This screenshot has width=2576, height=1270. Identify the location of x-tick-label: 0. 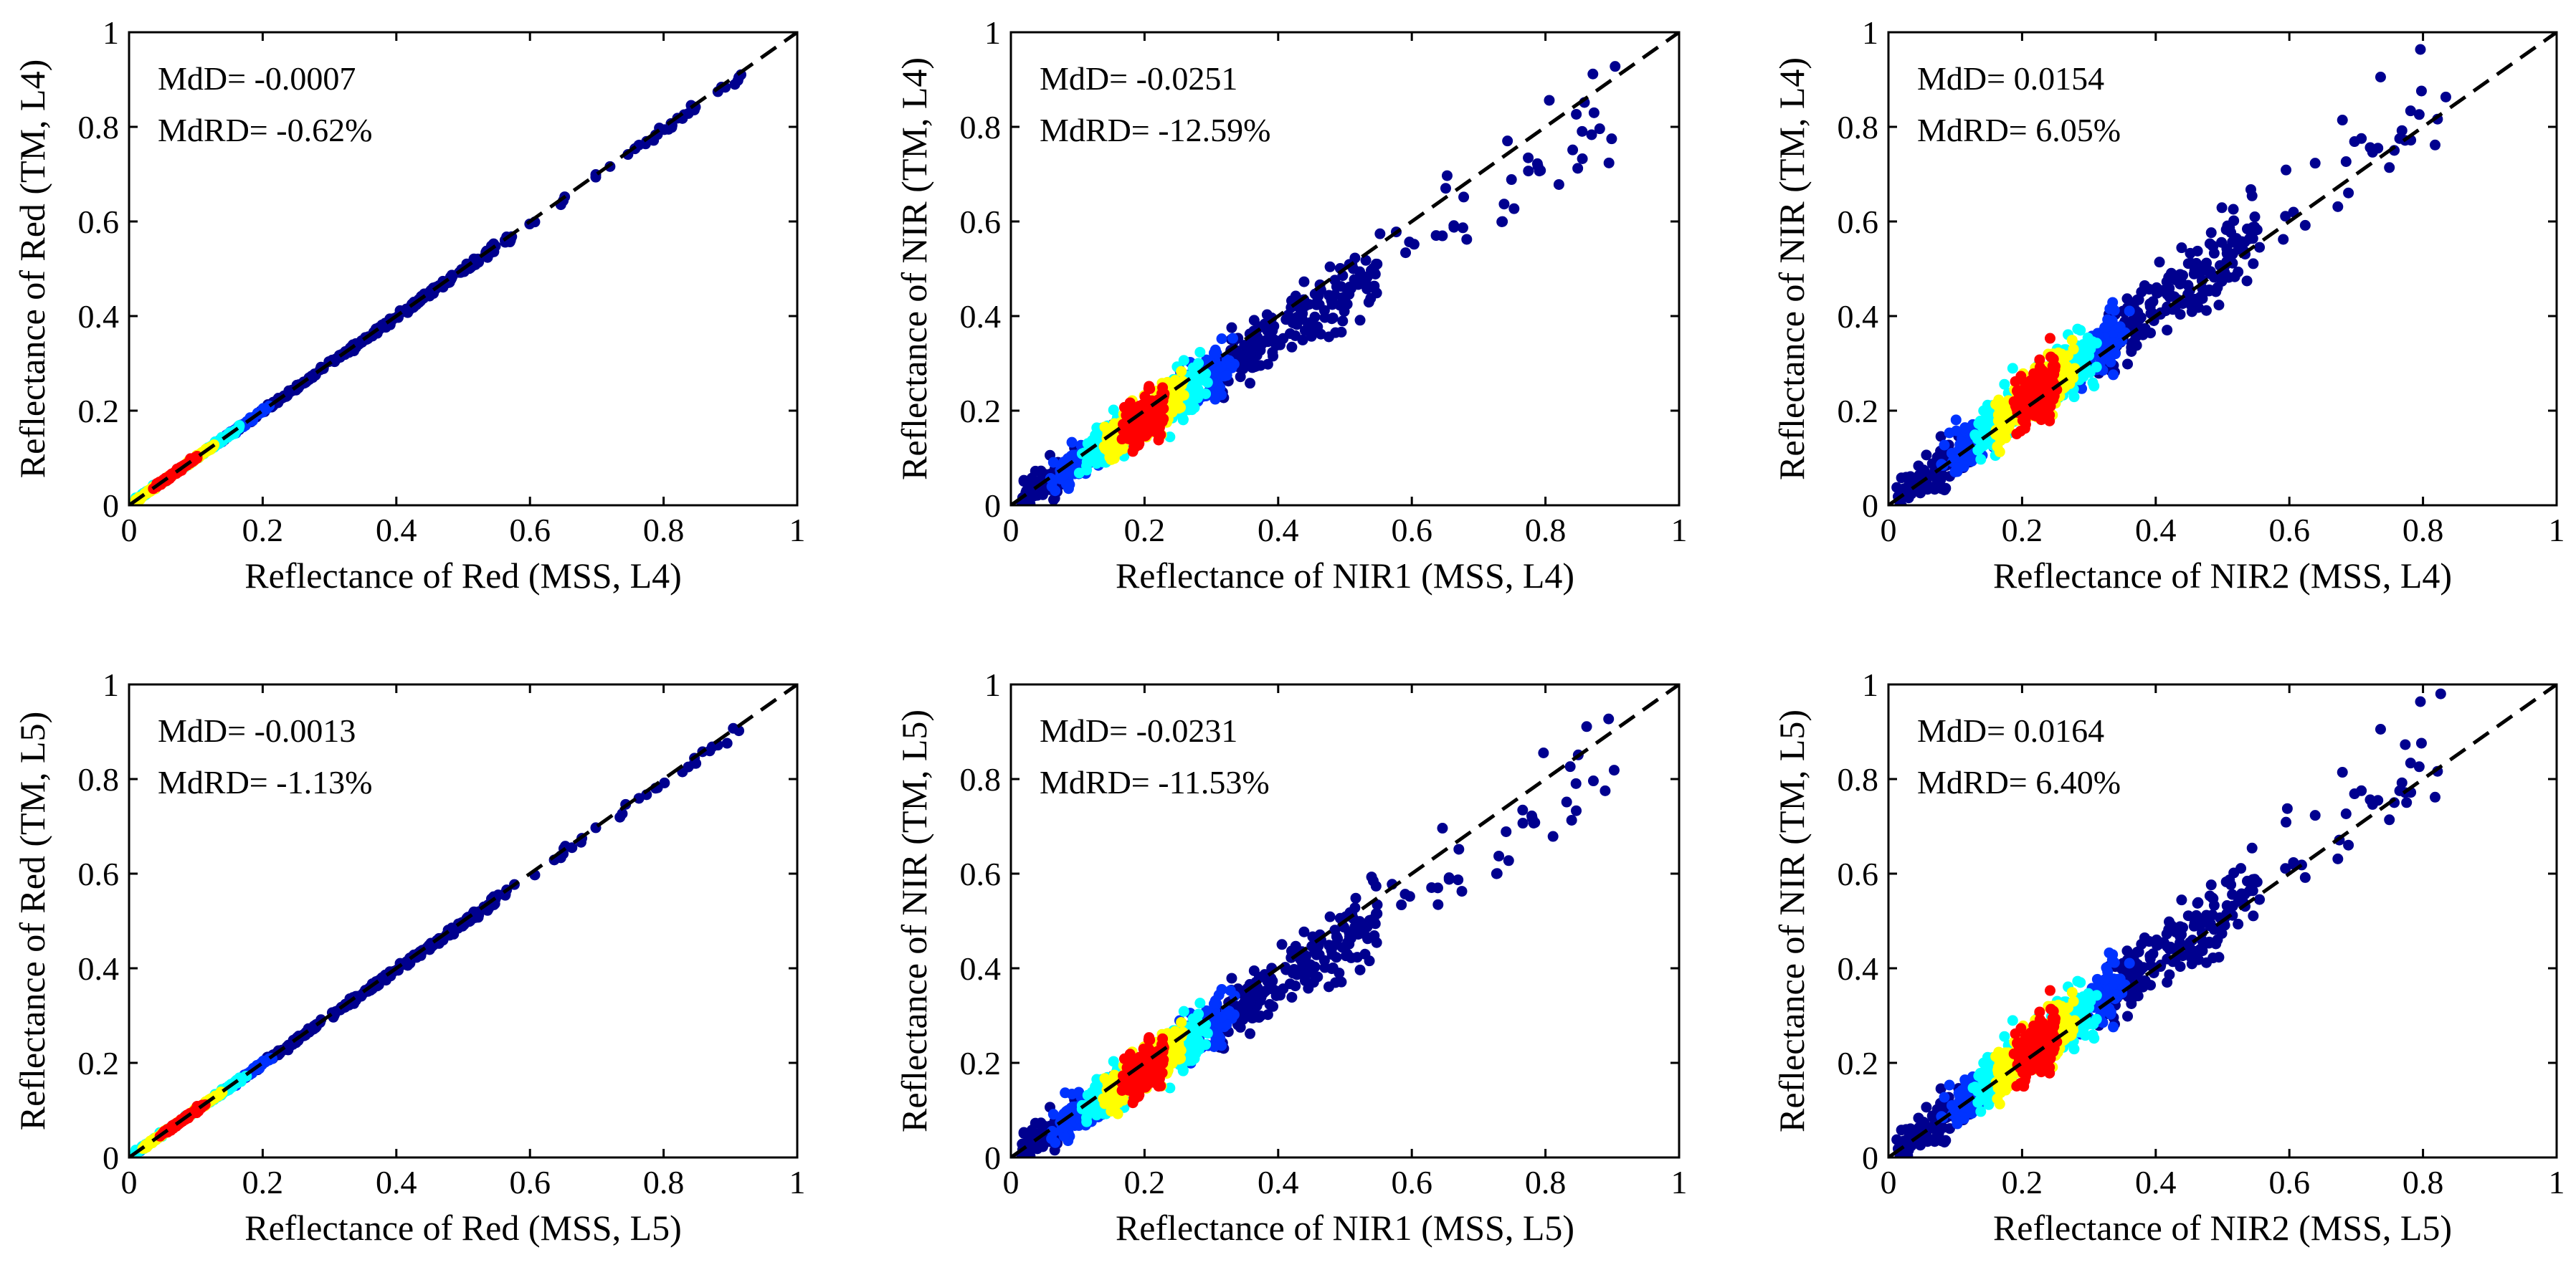
(1011, 530).